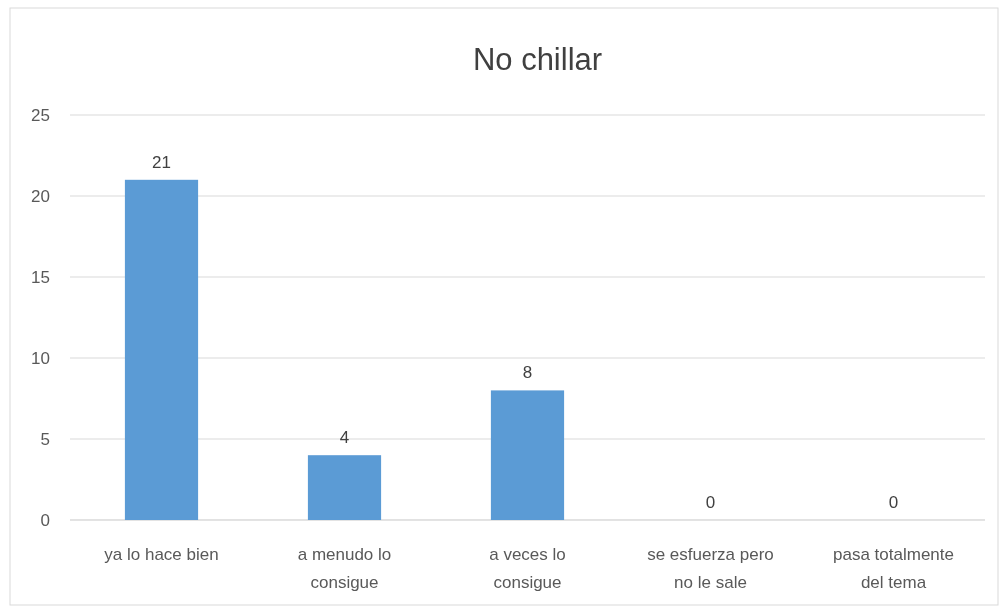 The height and width of the screenshot is (609, 1001). Describe the element at coordinates (161, 554) in the screenshot. I see `x-tick-label: ya lo hace bien` at that location.